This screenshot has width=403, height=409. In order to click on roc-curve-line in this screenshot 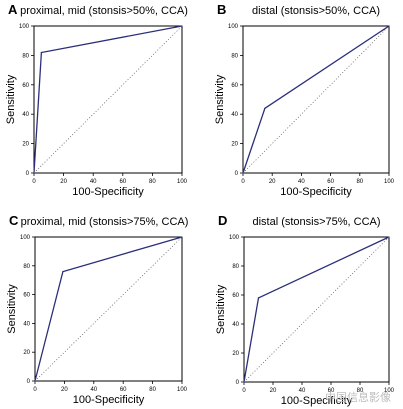, I will do `click(316, 99)`.